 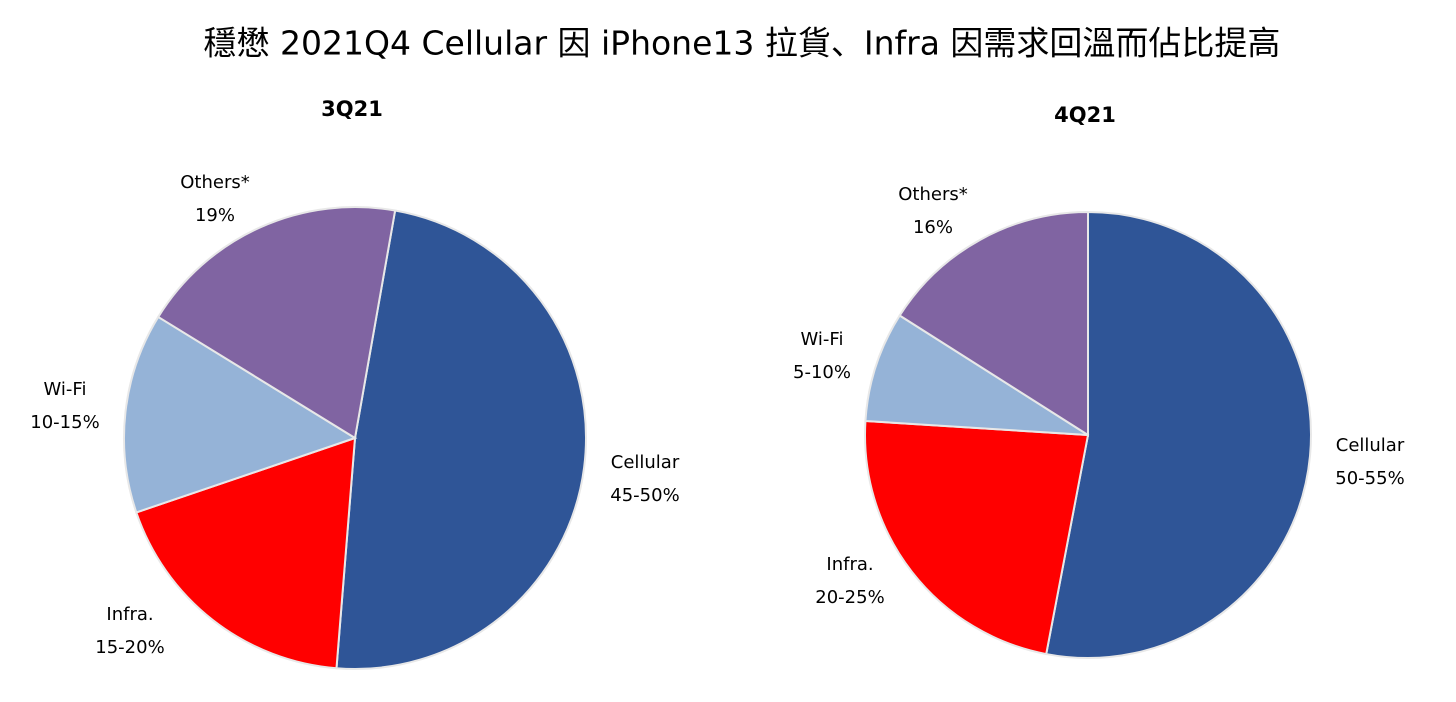 What do you see at coordinates (129, 647) in the screenshot?
I see `value-label: 15-20%` at bounding box center [129, 647].